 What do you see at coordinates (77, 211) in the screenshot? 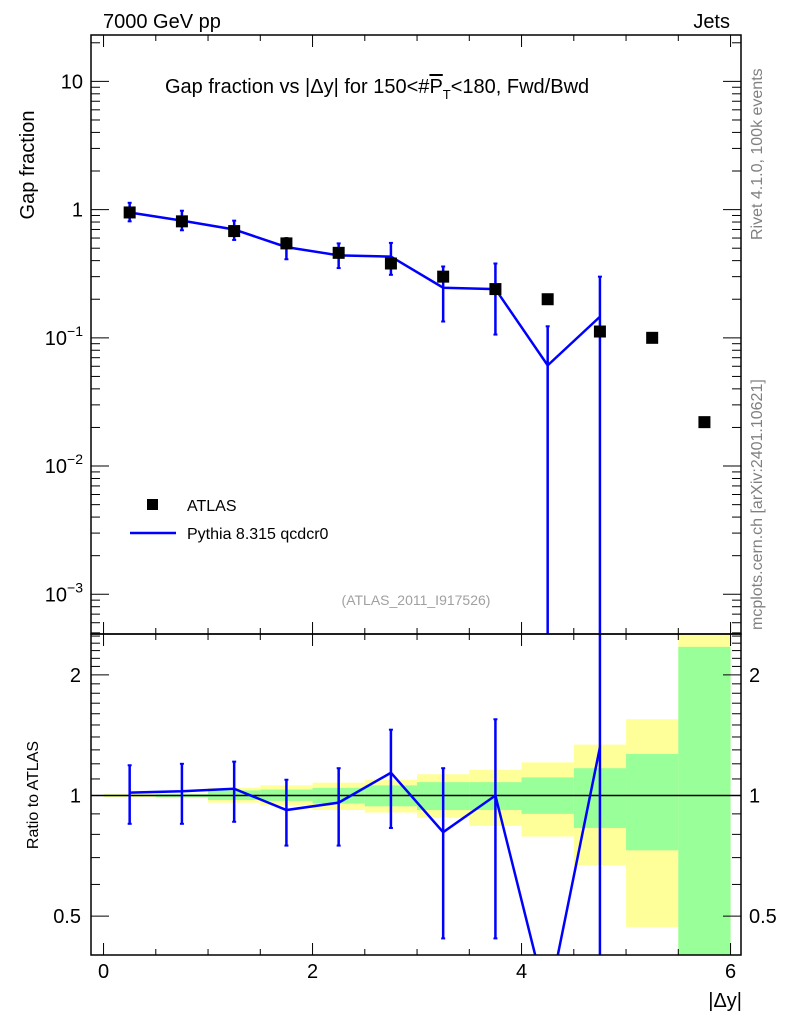
I see `y-tick-label: 1` at bounding box center [77, 211].